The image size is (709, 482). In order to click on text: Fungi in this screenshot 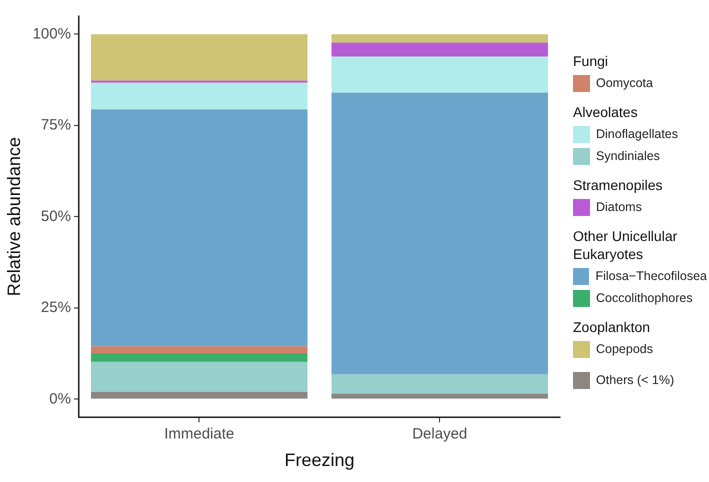, I will do `click(591, 61)`.